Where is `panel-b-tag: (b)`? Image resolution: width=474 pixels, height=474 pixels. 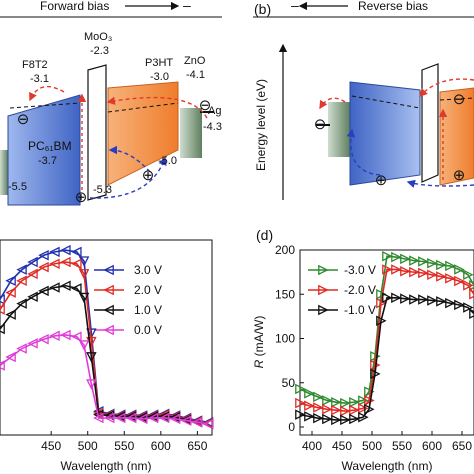
panel-b-tag: (b) is located at coordinates (262, 9).